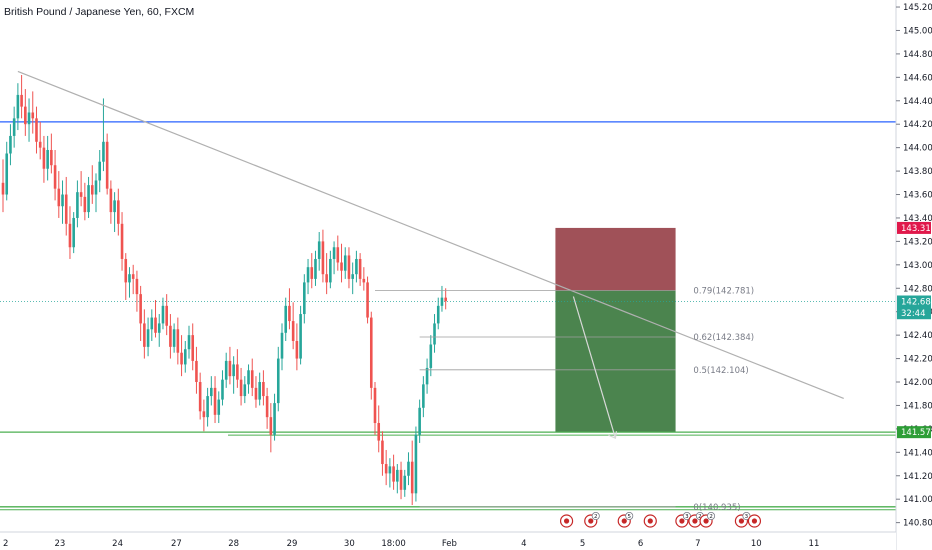 The image size is (932, 550). I want to click on event-count-label: 2, so click(596, 517).